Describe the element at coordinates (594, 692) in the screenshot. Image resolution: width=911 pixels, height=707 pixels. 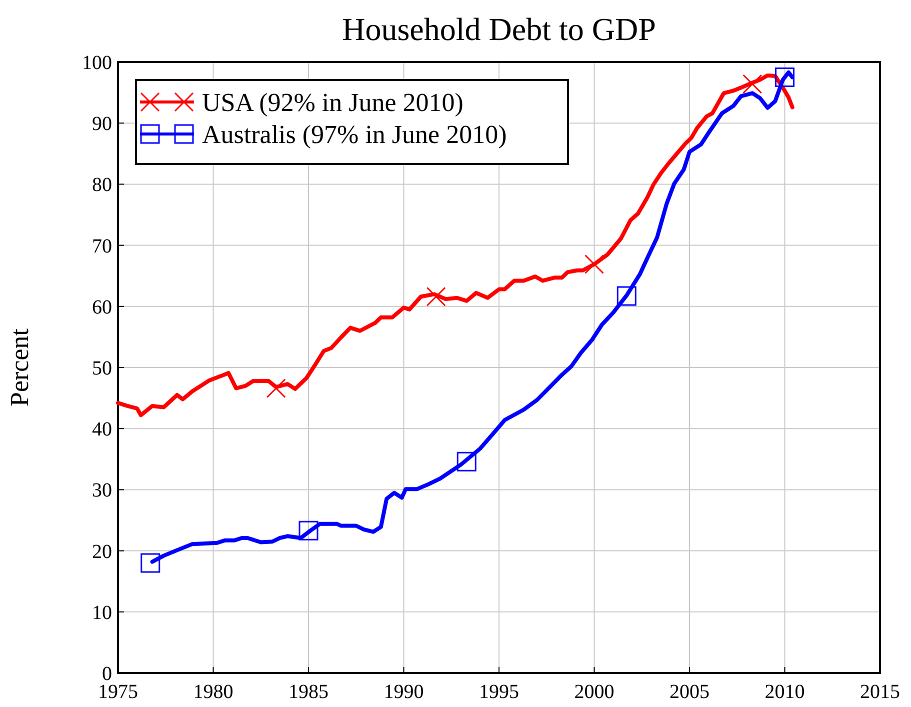
I see `x-tick-label: 2000` at that location.